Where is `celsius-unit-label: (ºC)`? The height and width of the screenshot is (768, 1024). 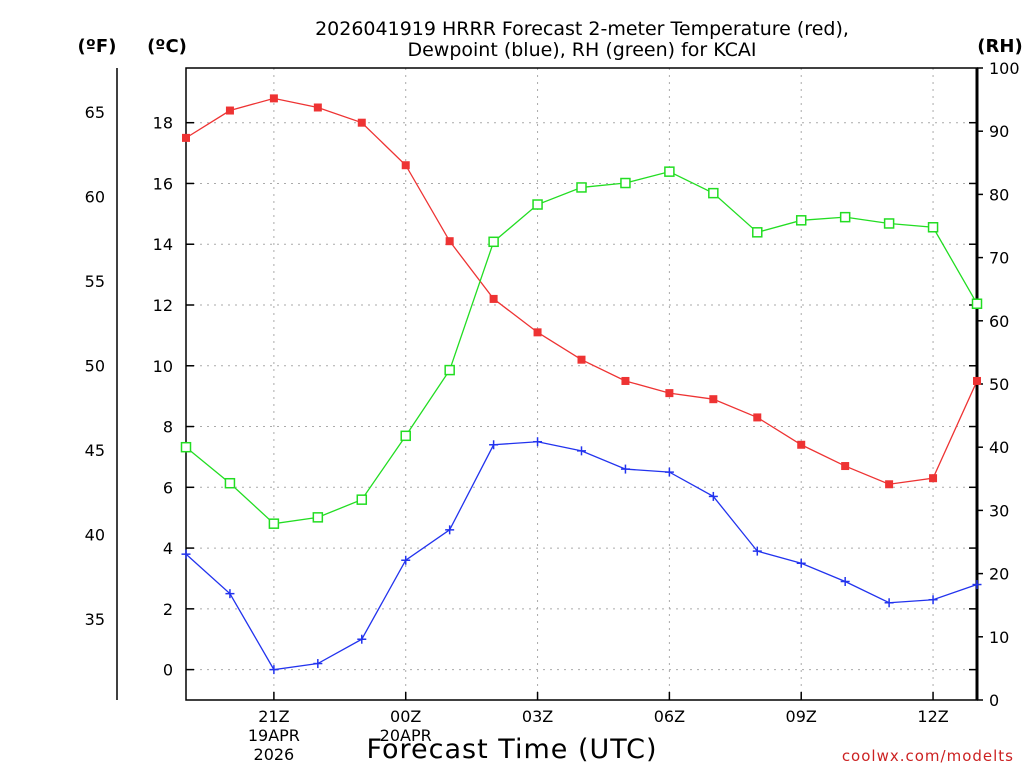
celsius-unit-label: (ºC) is located at coordinates (167, 46).